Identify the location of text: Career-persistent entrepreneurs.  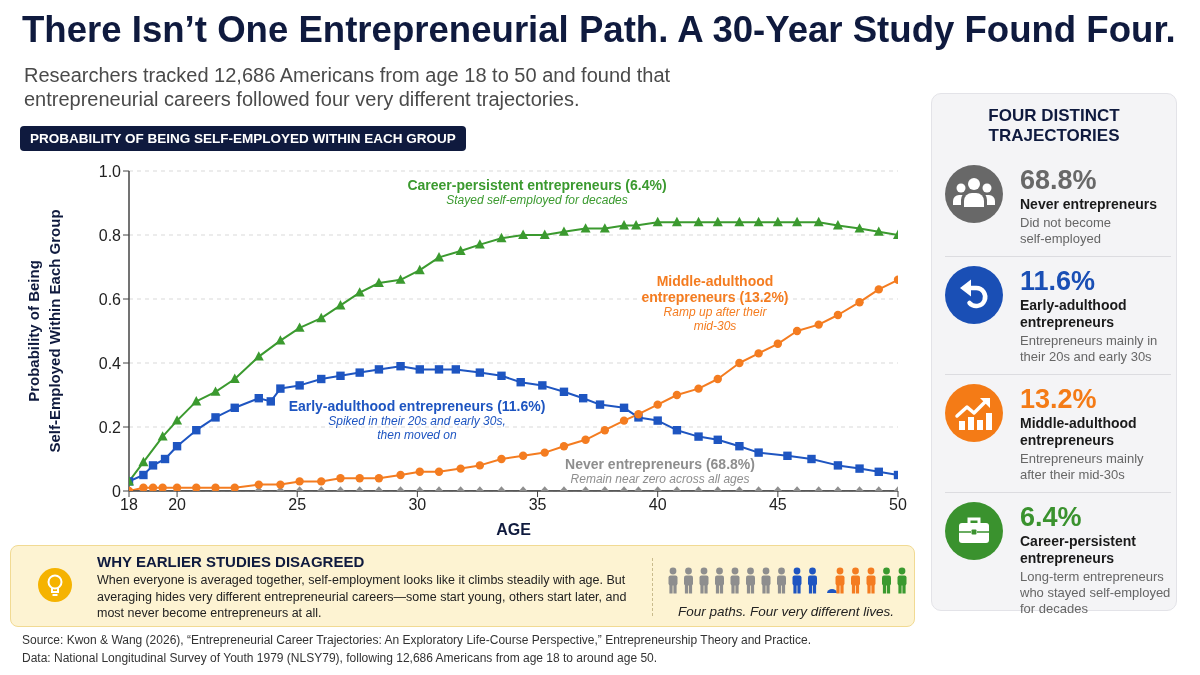
(1078, 549).